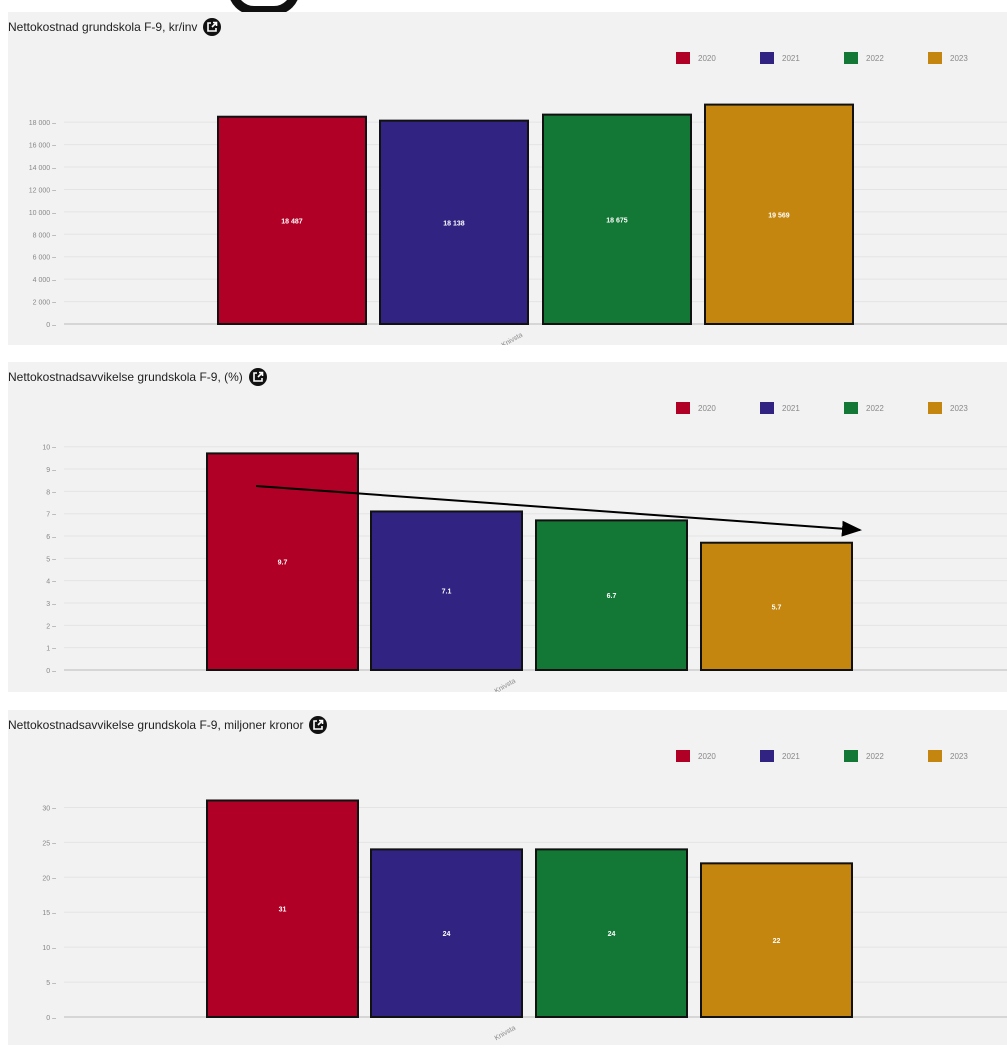  I want to click on bar-value-label: 7.1, so click(447, 592).